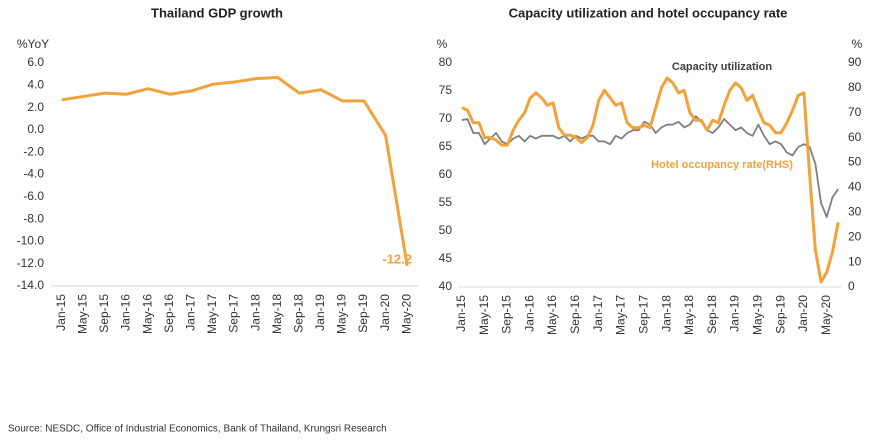  I want to click on y-tick-label: -4.0, so click(33, 174).